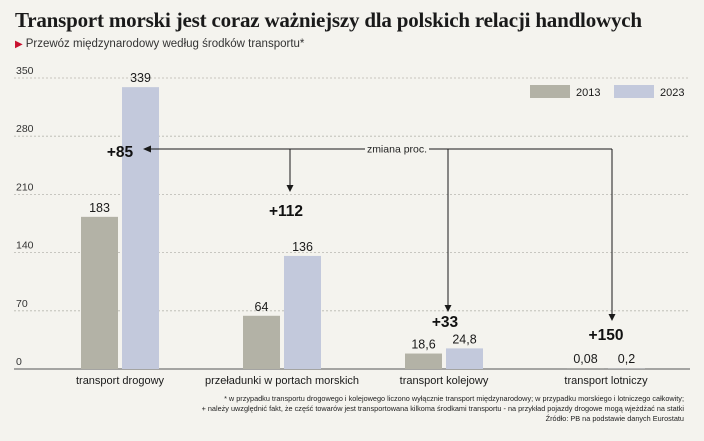 This screenshot has height=441, width=704. I want to click on change-label: +150, so click(606, 335).